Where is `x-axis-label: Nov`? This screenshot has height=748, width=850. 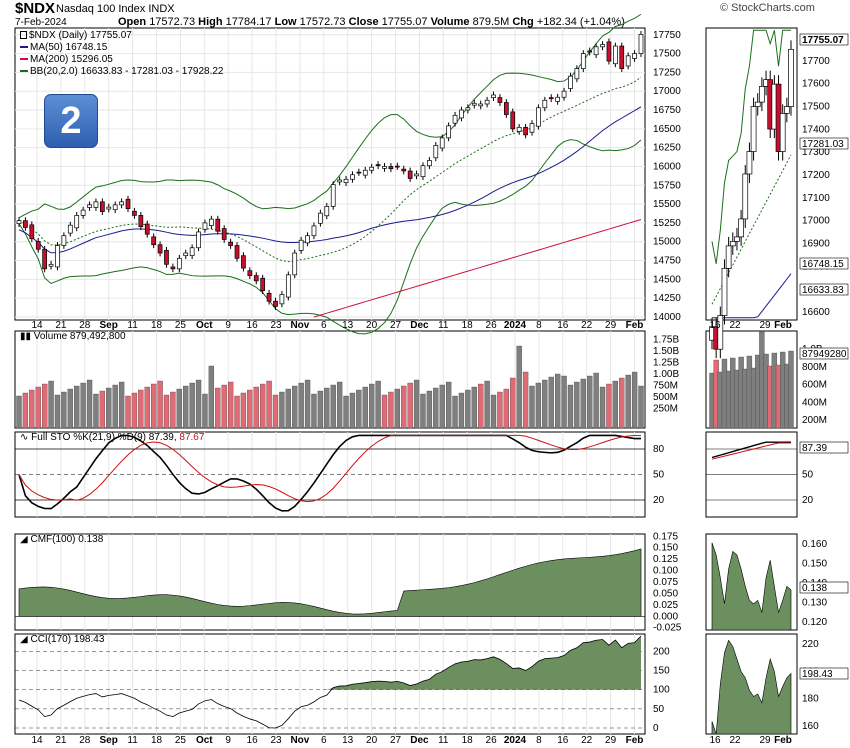 x-axis-label: Nov is located at coordinates (299, 325).